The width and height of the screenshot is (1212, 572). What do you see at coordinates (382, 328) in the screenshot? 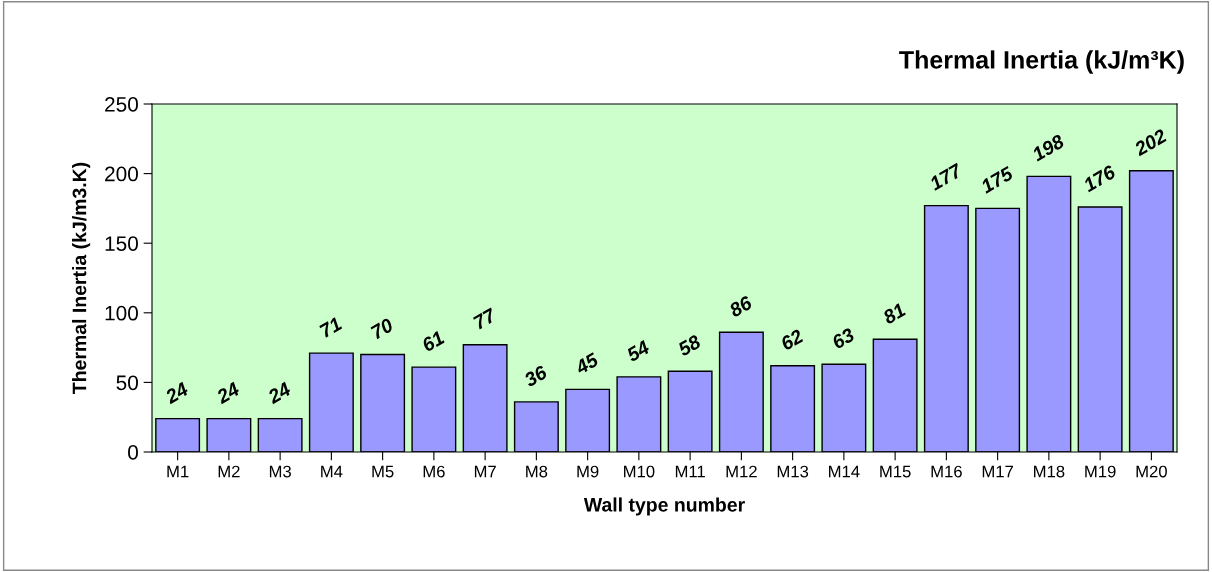
I see `data-label: 70` at bounding box center [382, 328].